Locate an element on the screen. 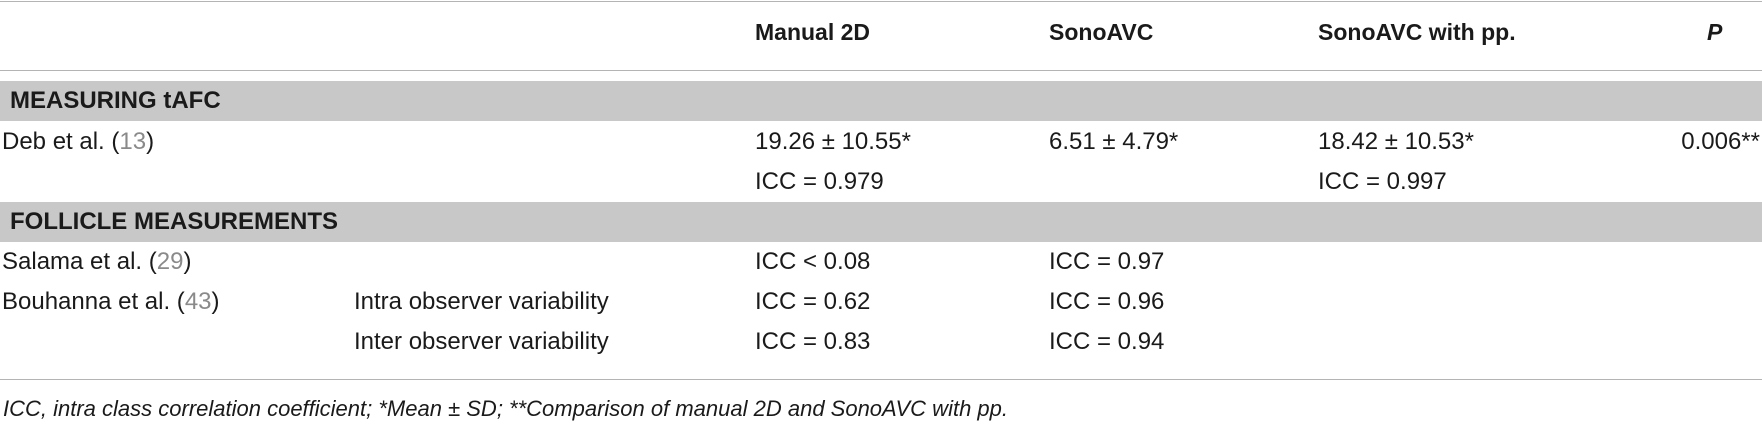 The height and width of the screenshot is (426, 1762). study-cell: Deb et al. (13) is located at coordinates (78, 141).